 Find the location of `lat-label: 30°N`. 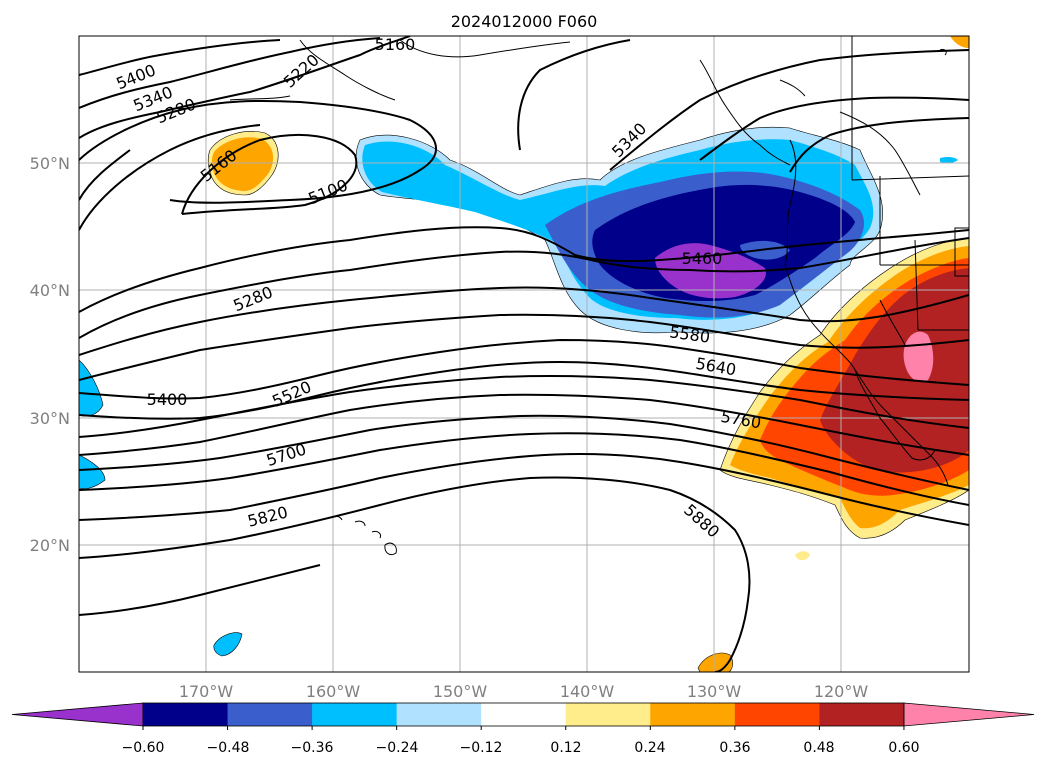

lat-label: 30°N is located at coordinates (50, 418).